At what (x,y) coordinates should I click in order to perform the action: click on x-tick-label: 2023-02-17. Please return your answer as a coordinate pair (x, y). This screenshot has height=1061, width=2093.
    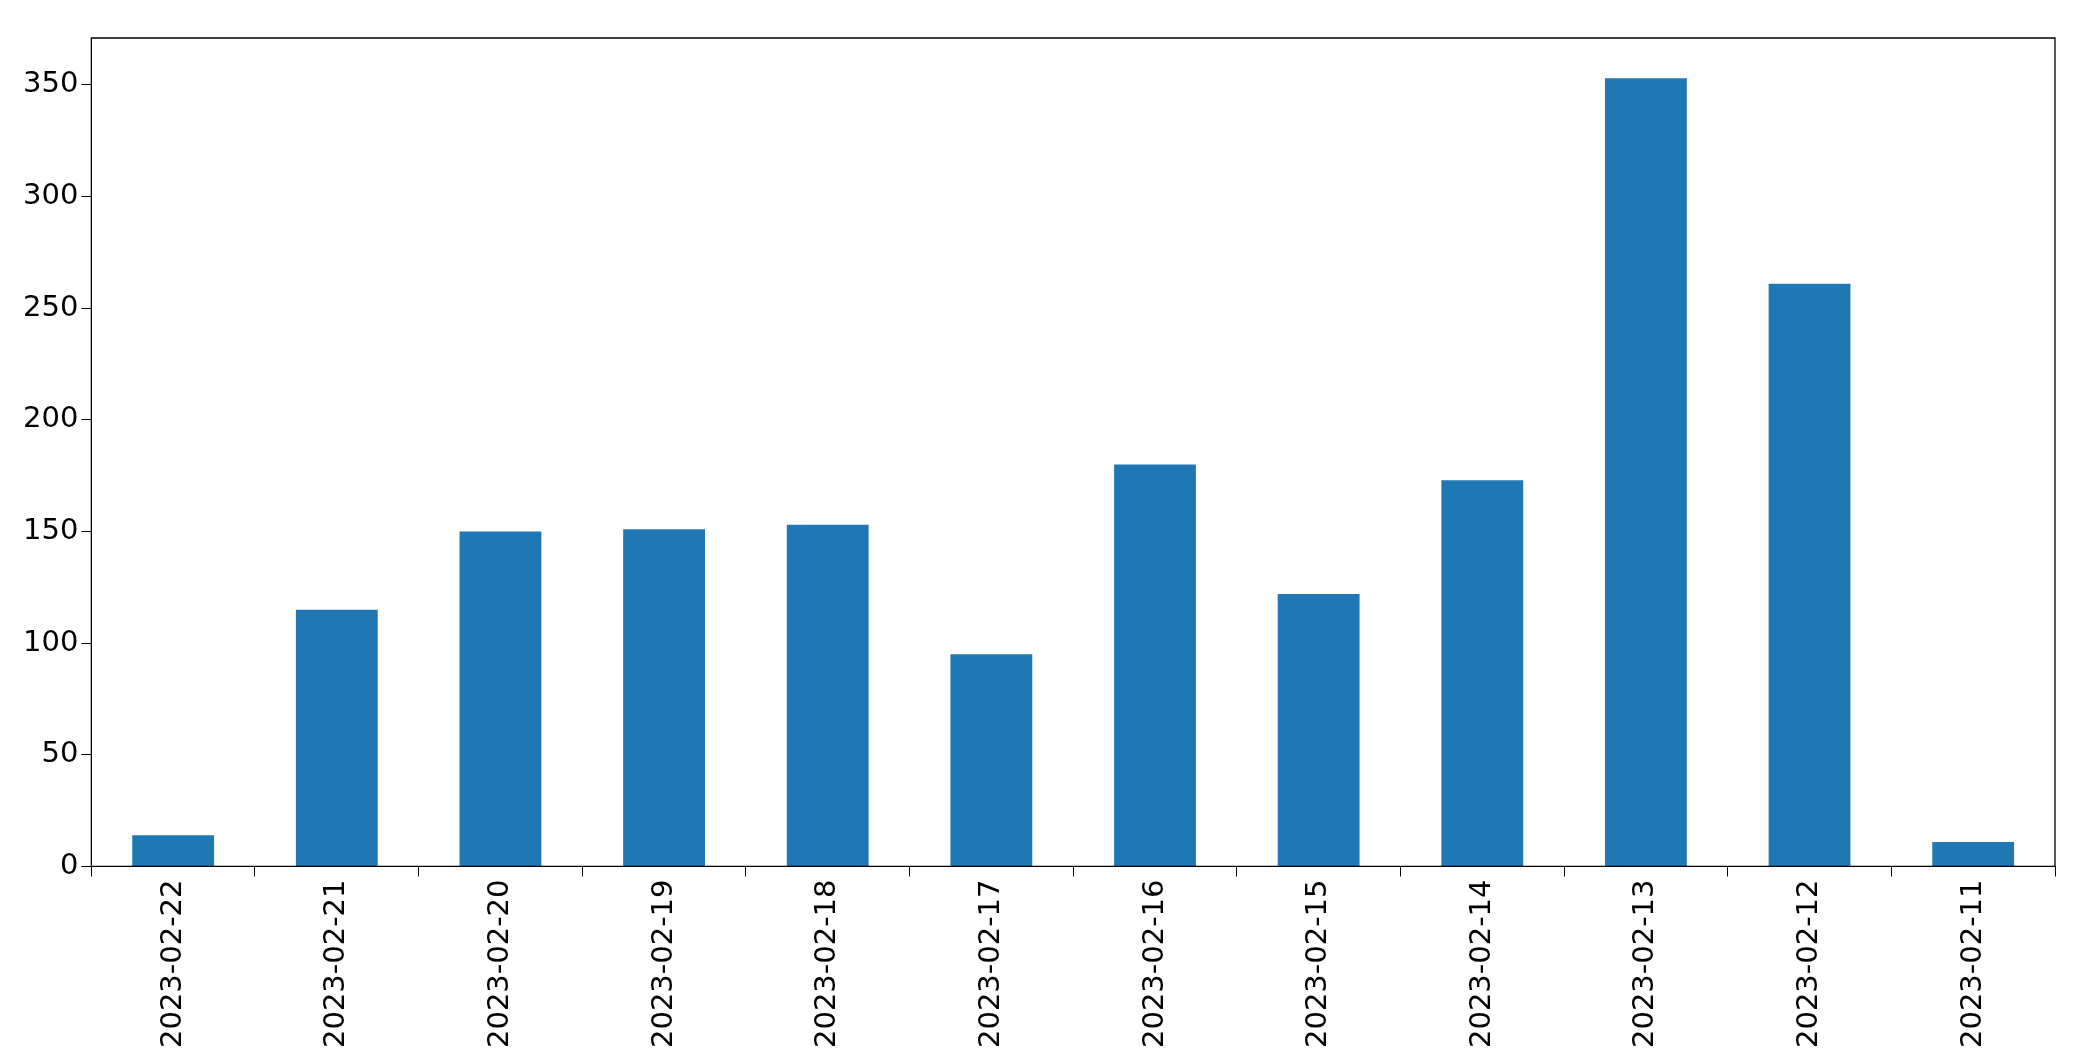
    Looking at the image, I should click on (988, 964).